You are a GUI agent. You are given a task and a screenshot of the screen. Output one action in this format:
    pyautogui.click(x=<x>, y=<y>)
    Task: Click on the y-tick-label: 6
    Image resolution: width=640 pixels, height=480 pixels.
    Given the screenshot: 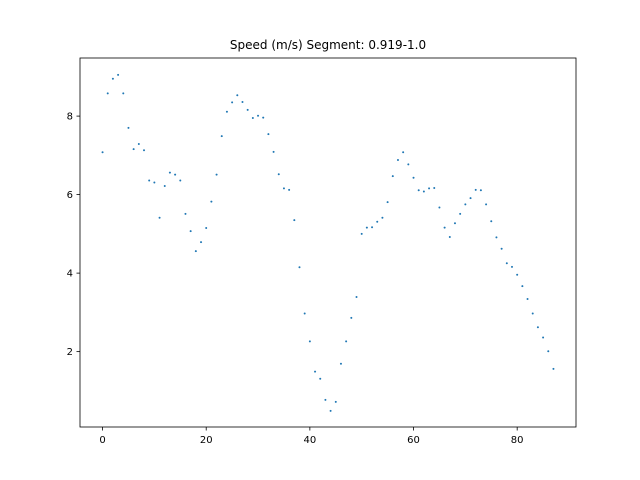 What is the action you would take?
    pyautogui.click(x=70, y=195)
    